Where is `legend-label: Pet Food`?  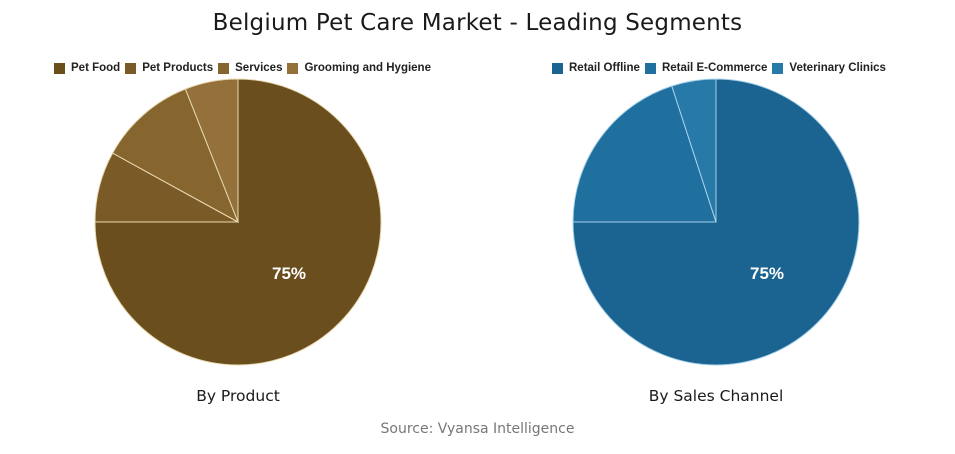
legend-label: Pet Food is located at coordinates (96, 68).